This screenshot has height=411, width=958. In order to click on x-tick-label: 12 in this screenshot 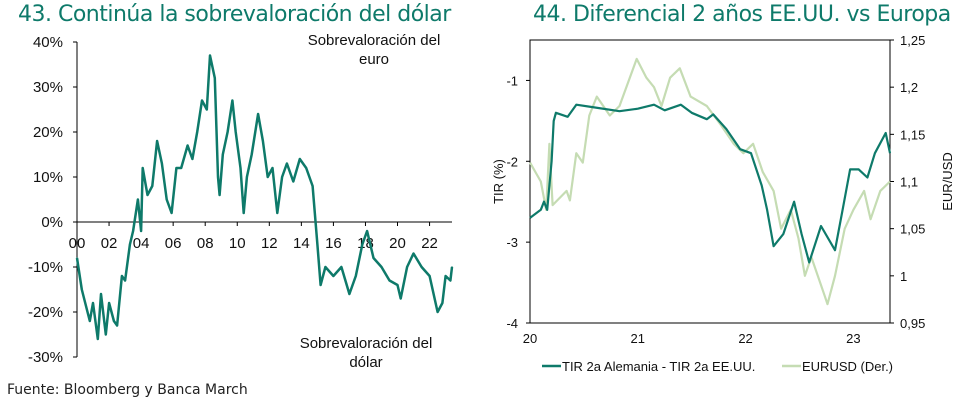, I will do `click(269, 243)`.